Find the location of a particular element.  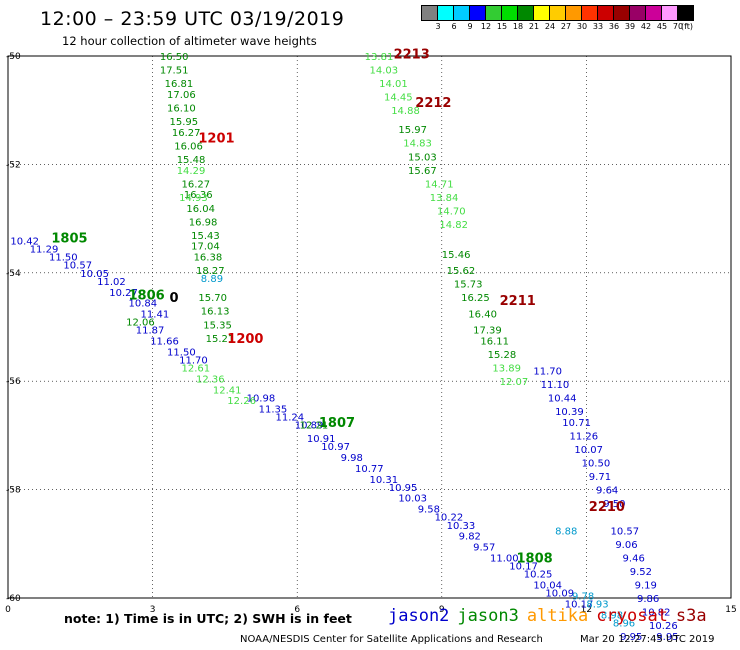

data-label: 10.26 is located at coordinates (663, 626).